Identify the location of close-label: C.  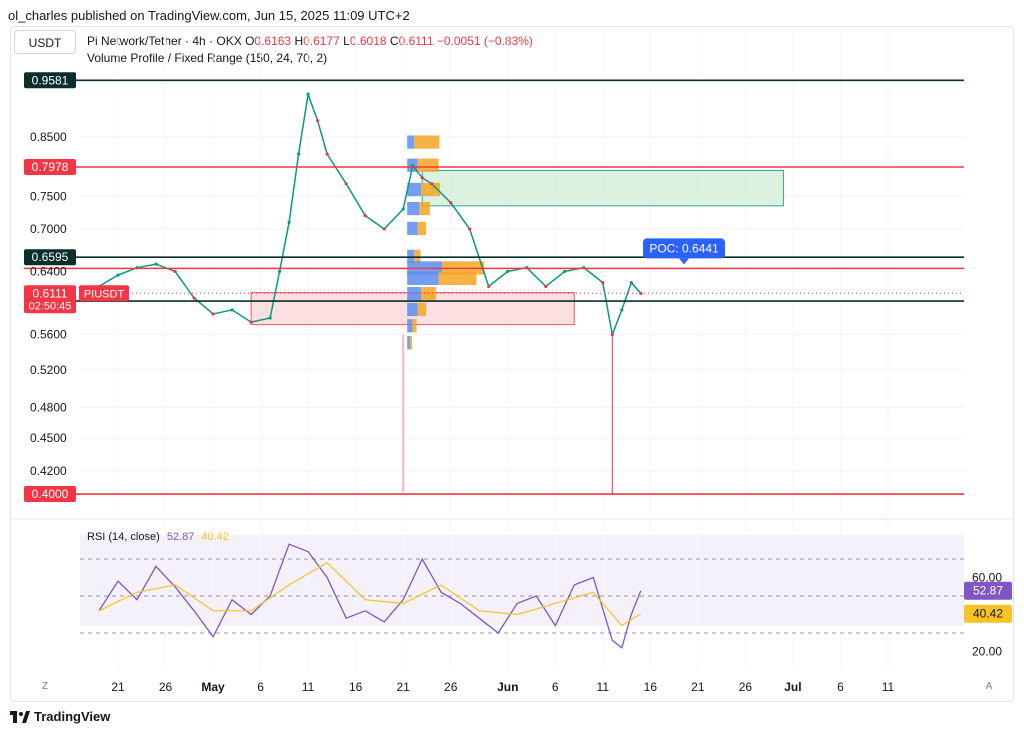
(394, 41).